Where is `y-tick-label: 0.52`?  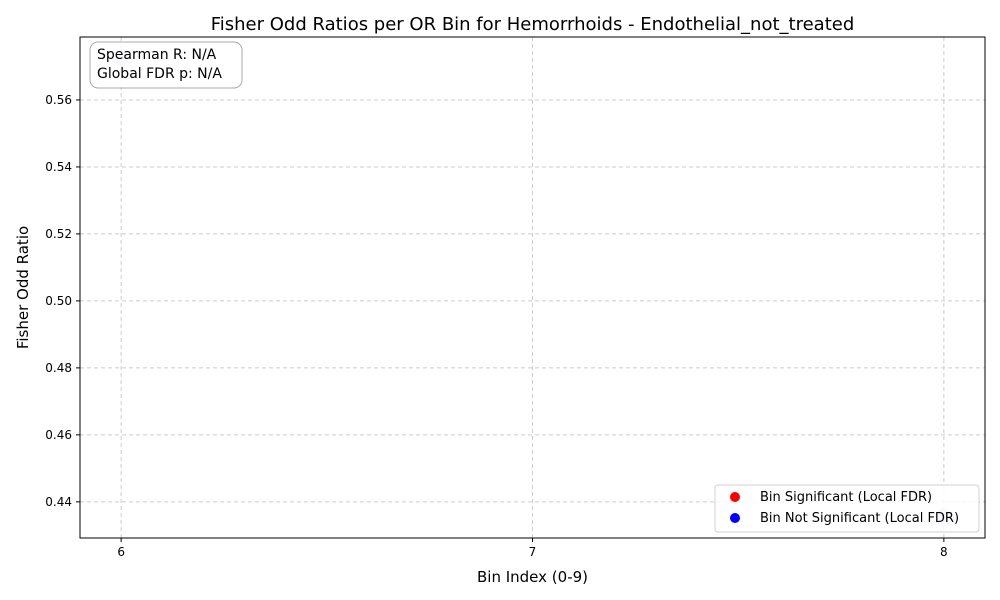
y-tick-label: 0.52 is located at coordinates (58, 234).